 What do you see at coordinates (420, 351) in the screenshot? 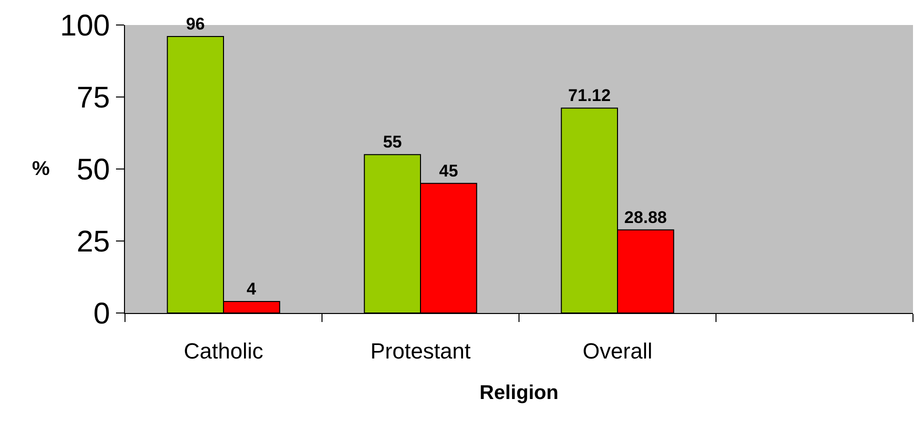
I see `x-tick-label: Protestant` at bounding box center [420, 351].